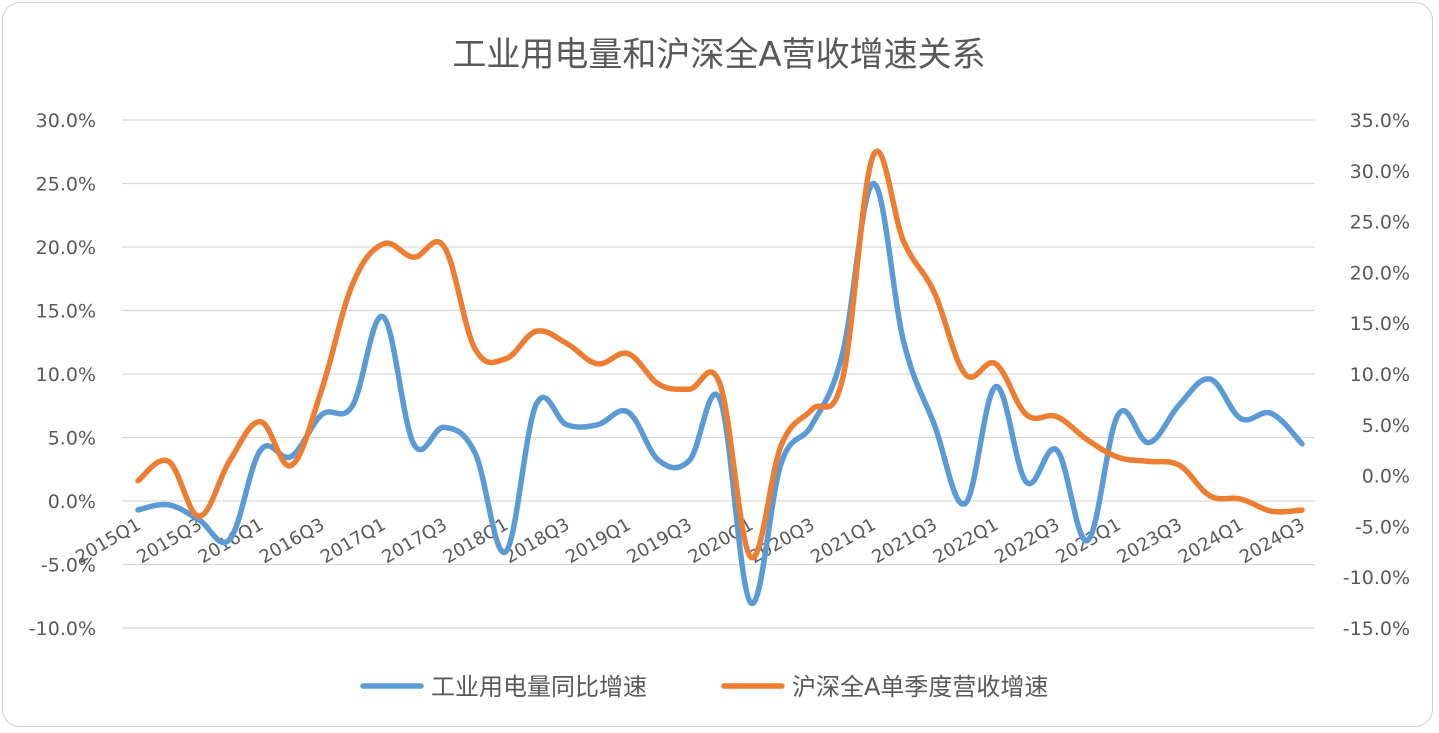 The image size is (1439, 733). What do you see at coordinates (1380, 121) in the screenshot?
I see `right-y-tick-label: 35.0%` at bounding box center [1380, 121].